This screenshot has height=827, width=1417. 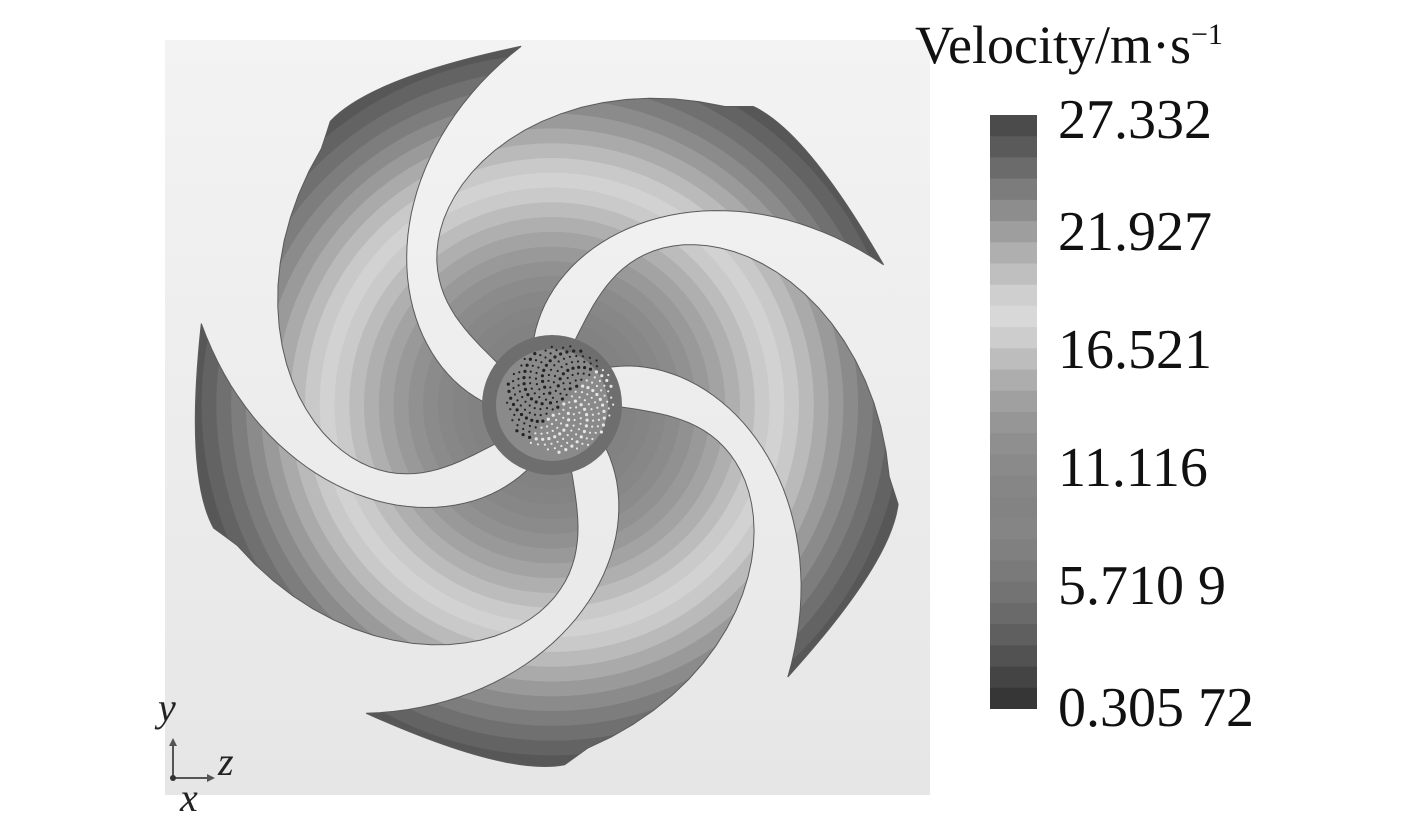 I want to click on colorbar-title-exponent: −1, so click(x=1206, y=34).